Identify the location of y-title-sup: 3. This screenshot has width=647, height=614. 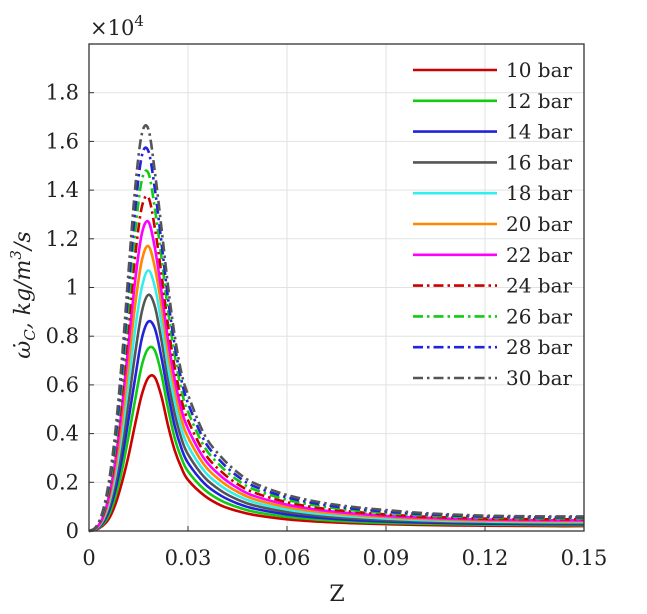
(16, 255).